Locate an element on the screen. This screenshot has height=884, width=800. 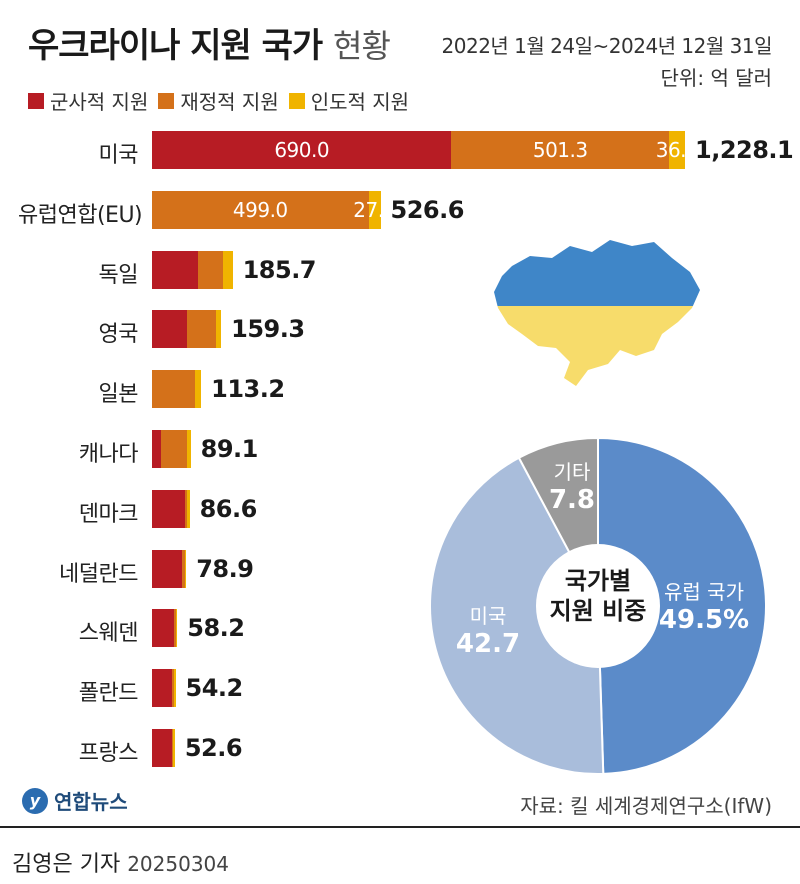
bar-total-label: 54.2 is located at coordinates (214, 688).